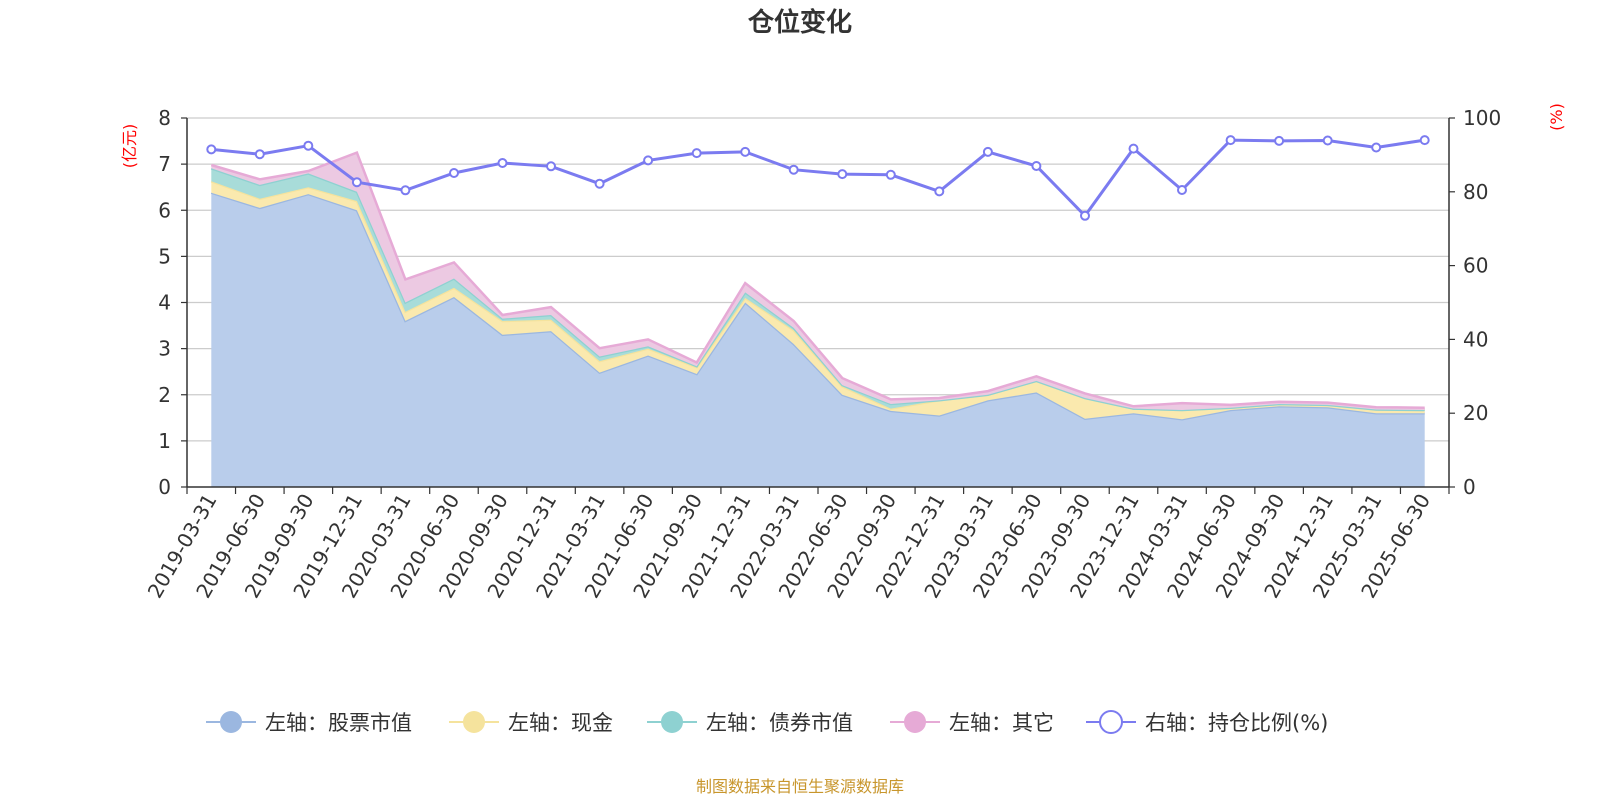 The image size is (1600, 800). What do you see at coordinates (1469, 487) in the screenshot?
I see `right-tick-label: 0` at bounding box center [1469, 487].